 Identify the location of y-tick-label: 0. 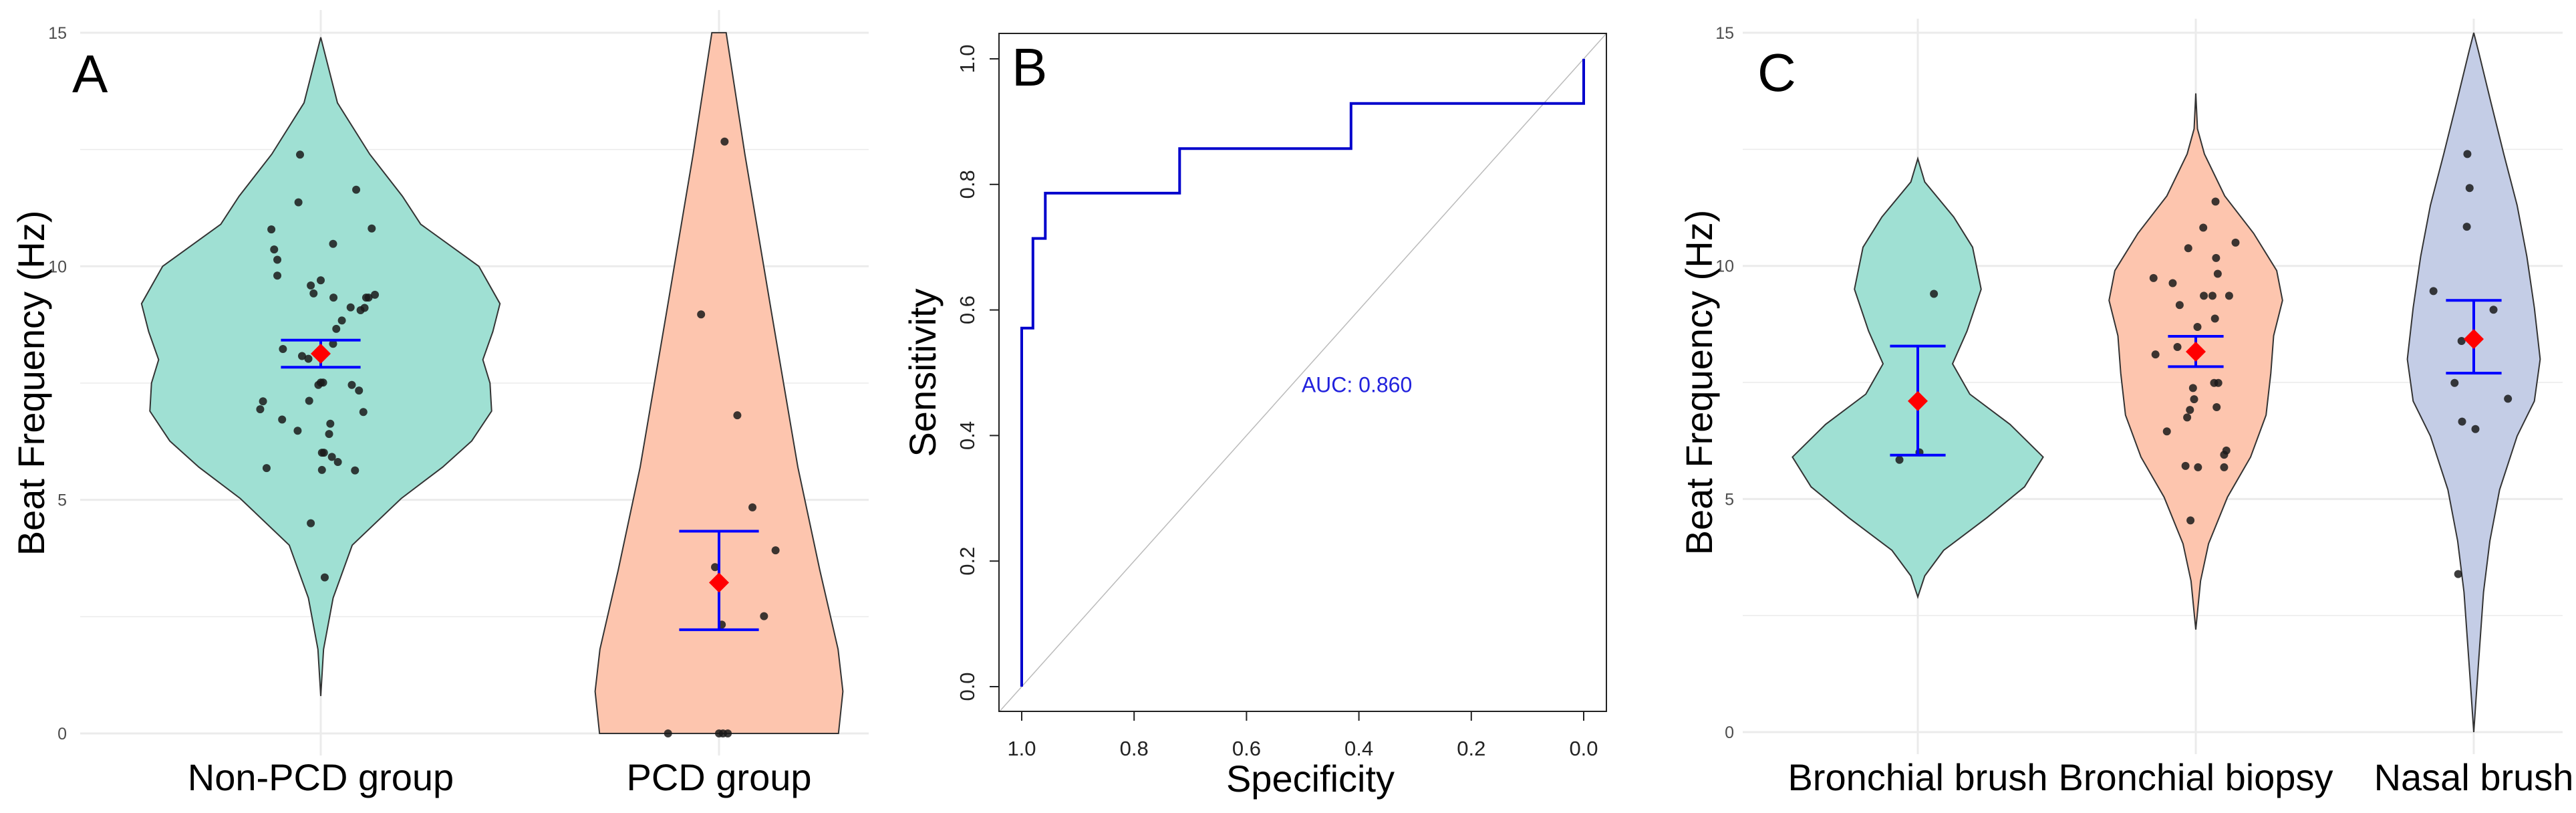
(62, 734).